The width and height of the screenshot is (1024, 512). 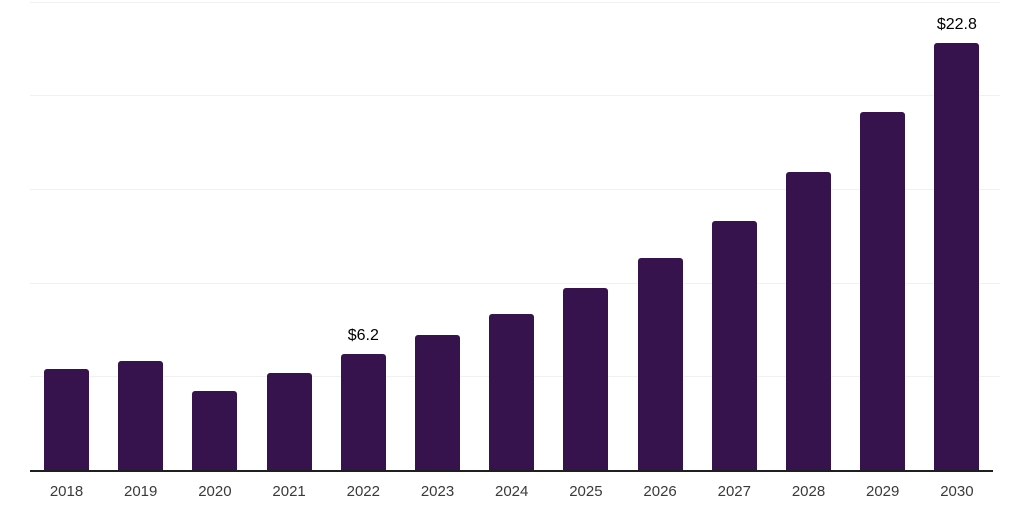 I want to click on bar-2019, so click(x=141, y=415).